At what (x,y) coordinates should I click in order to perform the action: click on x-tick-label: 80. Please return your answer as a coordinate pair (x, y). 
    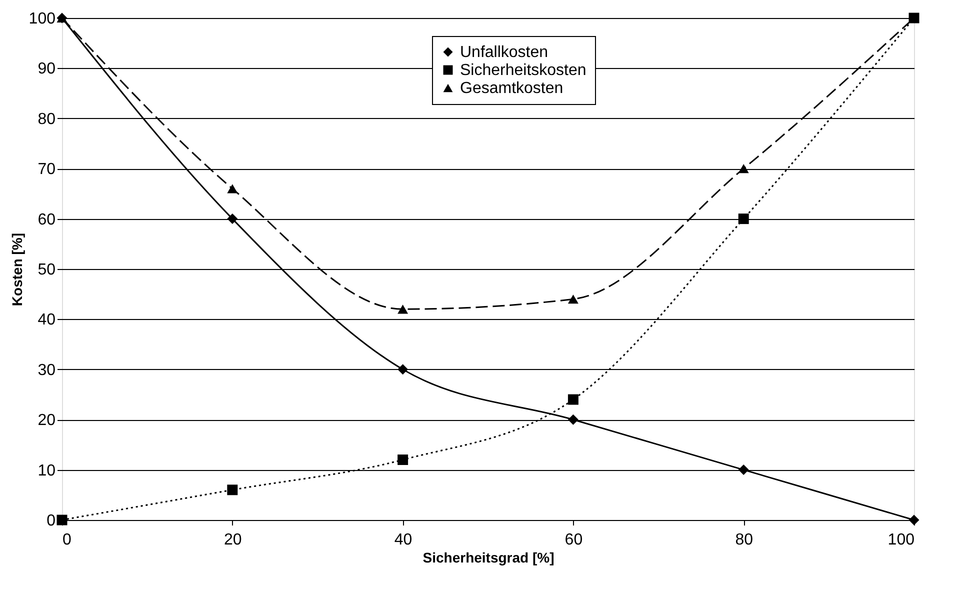
    Looking at the image, I should click on (744, 540).